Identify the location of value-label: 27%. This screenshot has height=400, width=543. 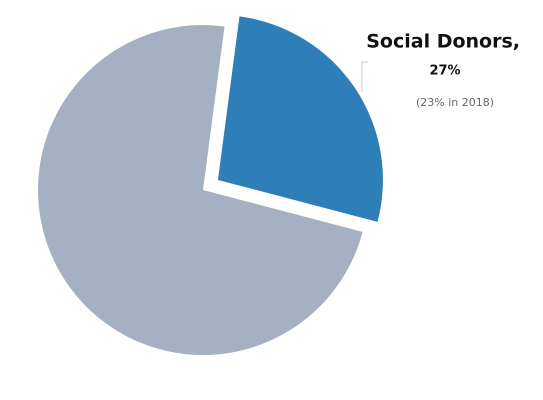
(444, 71).